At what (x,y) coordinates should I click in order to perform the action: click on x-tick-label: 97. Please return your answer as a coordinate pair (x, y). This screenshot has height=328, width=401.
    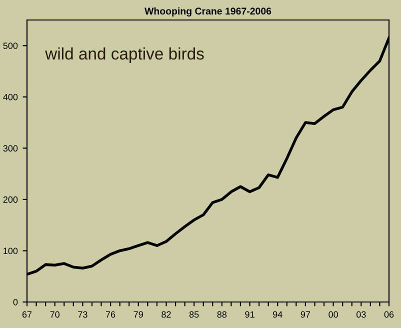
    Looking at the image, I should click on (305, 314).